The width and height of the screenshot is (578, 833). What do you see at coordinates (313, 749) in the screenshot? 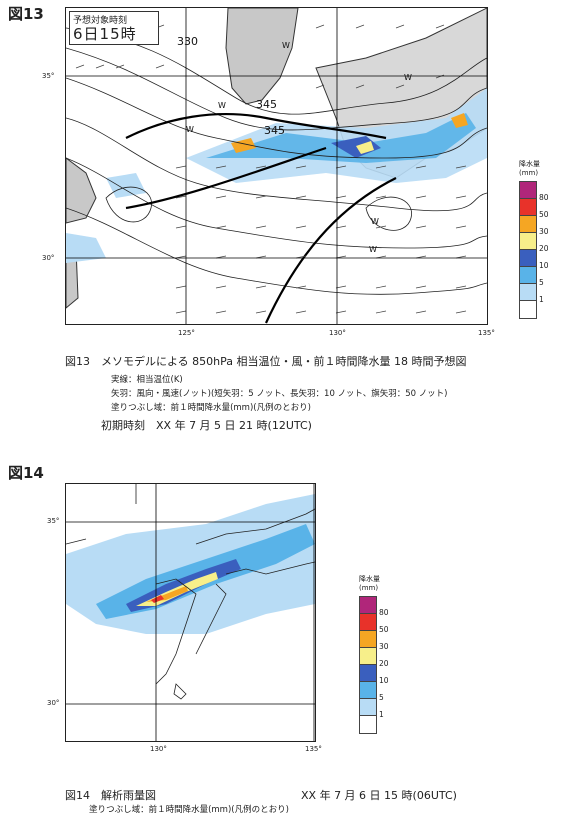
I see `fig14-lon-135: 135°` at bounding box center [313, 749].